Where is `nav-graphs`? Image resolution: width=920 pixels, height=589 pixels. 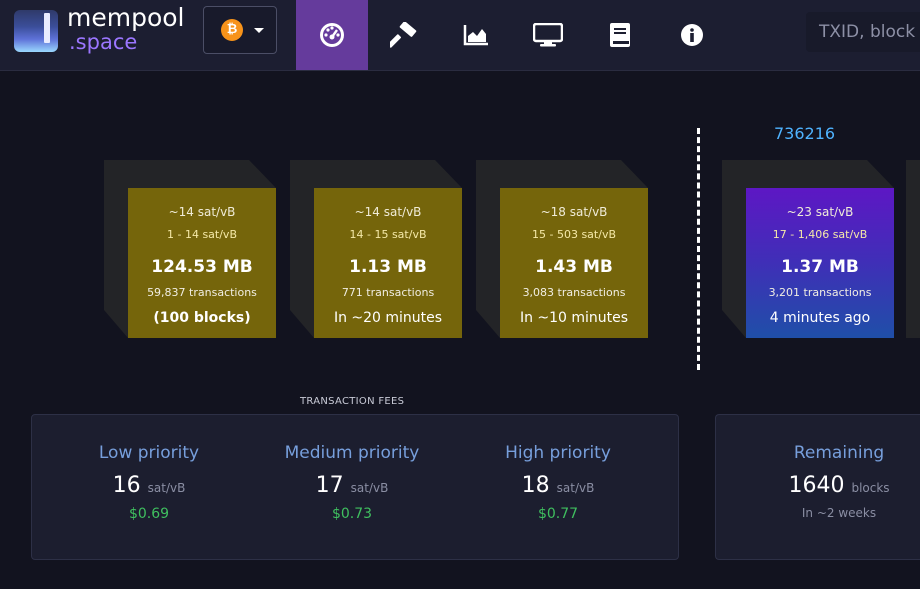
nav-graphs is located at coordinates (476, 35).